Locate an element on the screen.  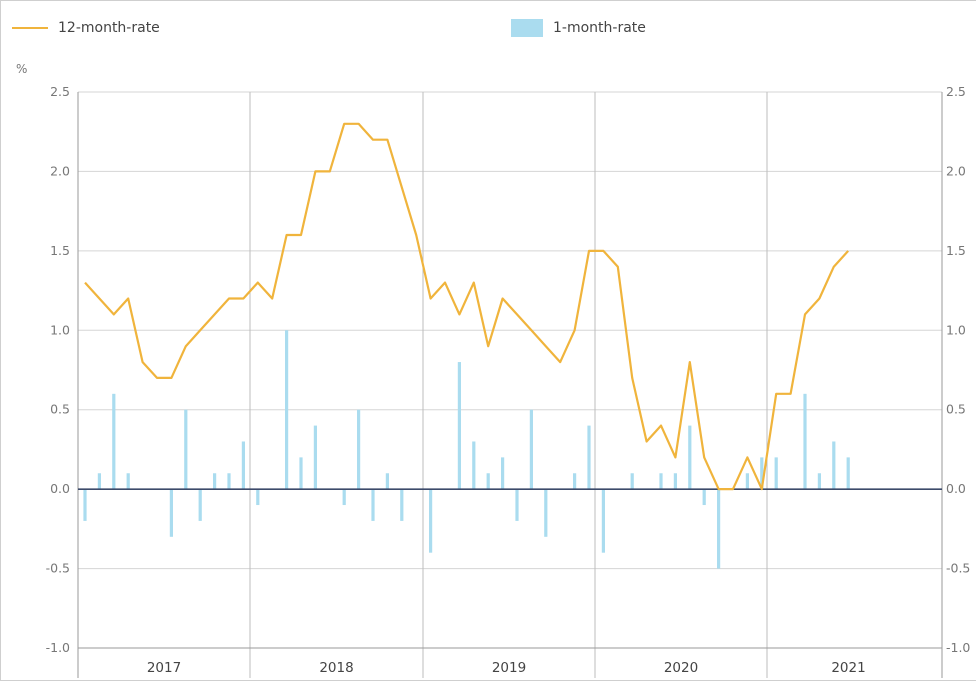
chart-legend: 12-month-rate 1-month-rate is located at coordinates (489, 28).